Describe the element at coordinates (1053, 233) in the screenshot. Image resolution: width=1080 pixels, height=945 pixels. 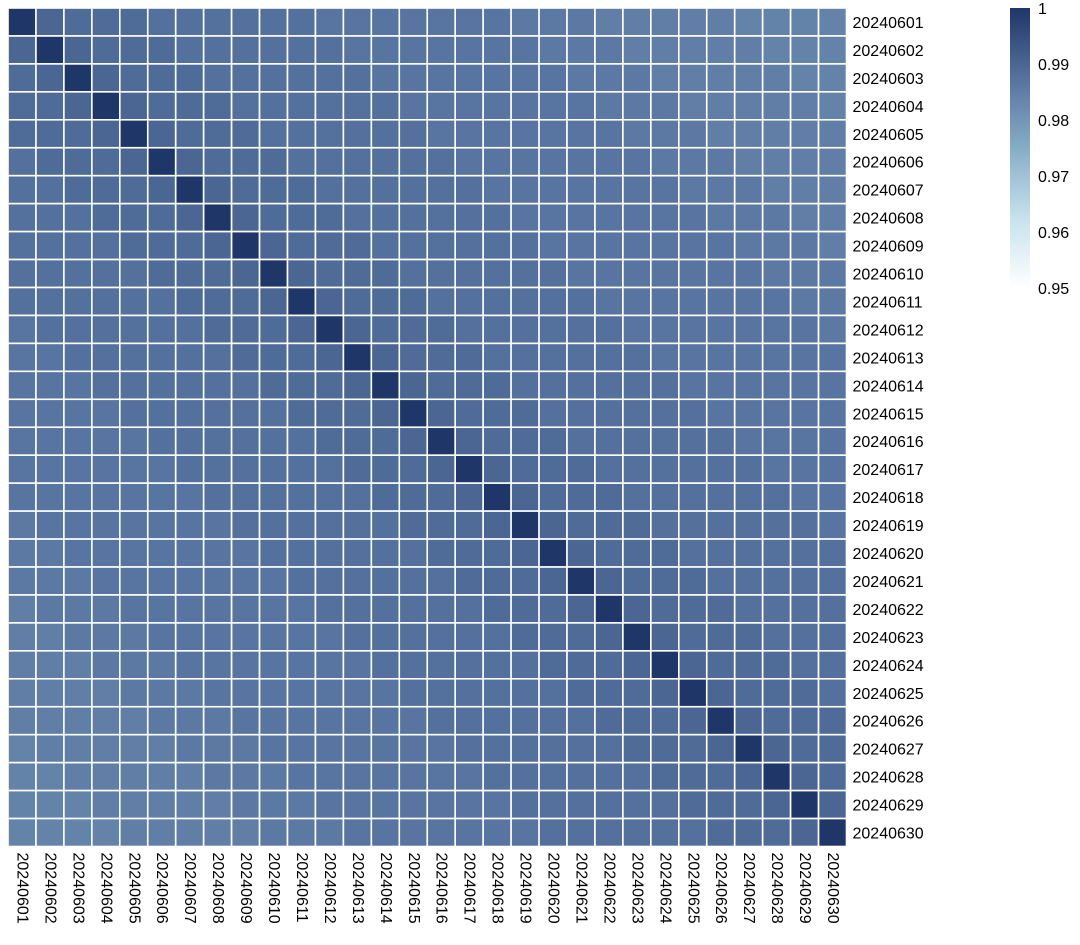
I see `colorbar-tick-label: 0.96` at that location.